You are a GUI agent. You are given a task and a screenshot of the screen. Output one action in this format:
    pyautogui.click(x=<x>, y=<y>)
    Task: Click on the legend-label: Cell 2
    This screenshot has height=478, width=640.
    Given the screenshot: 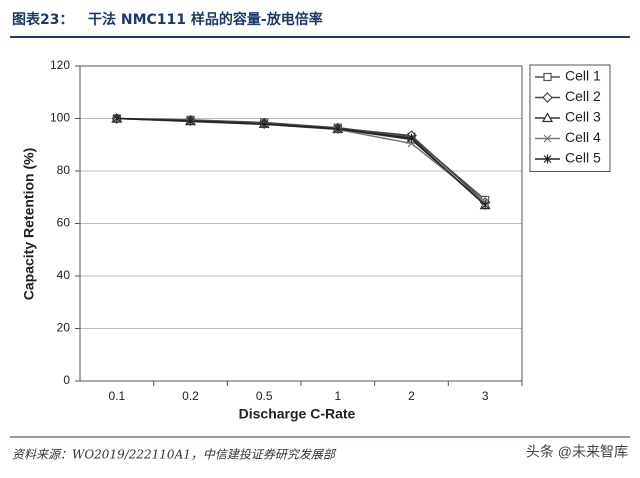 What is the action you would take?
    pyautogui.click(x=583, y=96)
    